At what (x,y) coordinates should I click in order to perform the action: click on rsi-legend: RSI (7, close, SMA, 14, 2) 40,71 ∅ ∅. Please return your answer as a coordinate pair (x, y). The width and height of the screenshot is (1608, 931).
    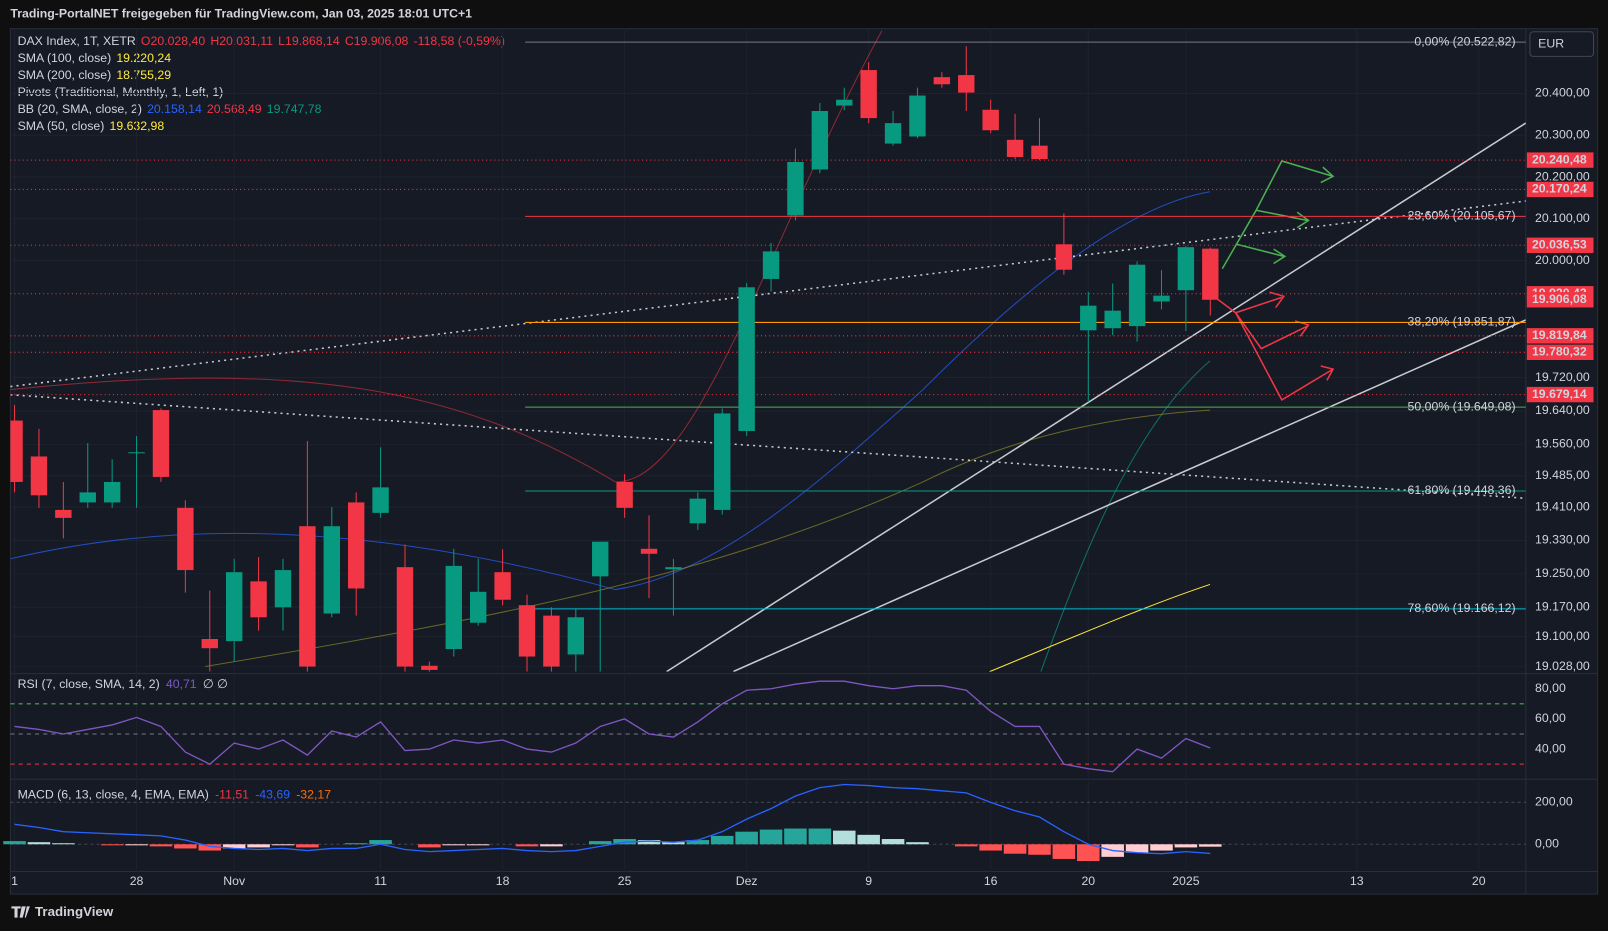
    Looking at the image, I should click on (123, 684).